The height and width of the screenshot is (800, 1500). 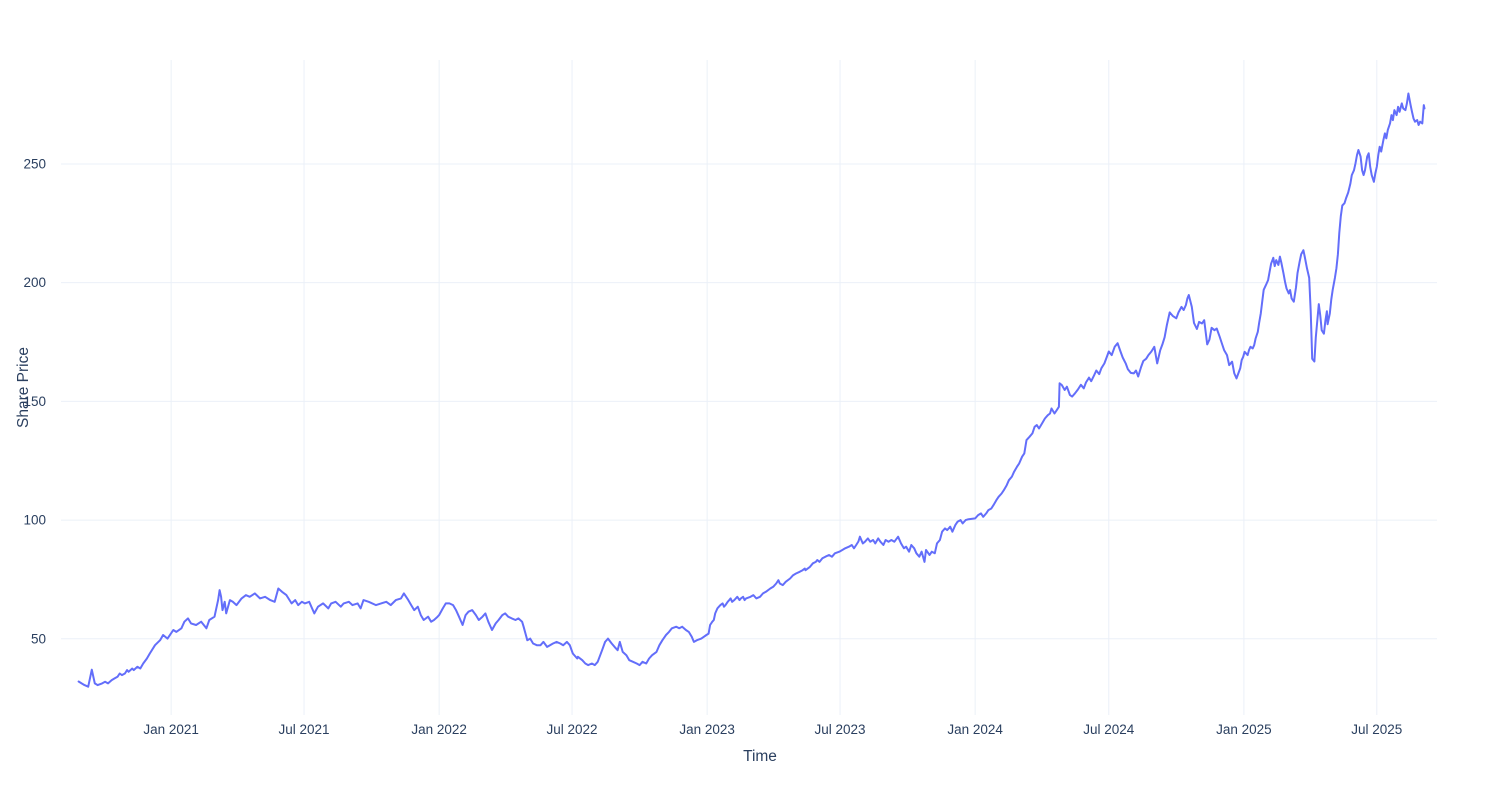 What do you see at coordinates (1376, 729) in the screenshot?
I see `x-tick-label: Jul 2025` at bounding box center [1376, 729].